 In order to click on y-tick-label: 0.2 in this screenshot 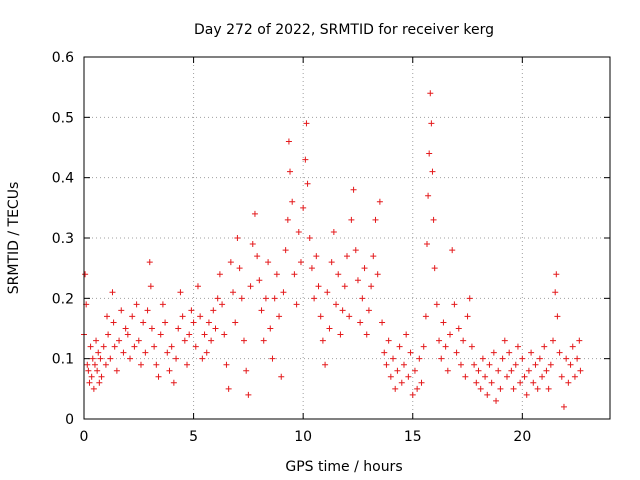, I will do `click(63, 299)`.